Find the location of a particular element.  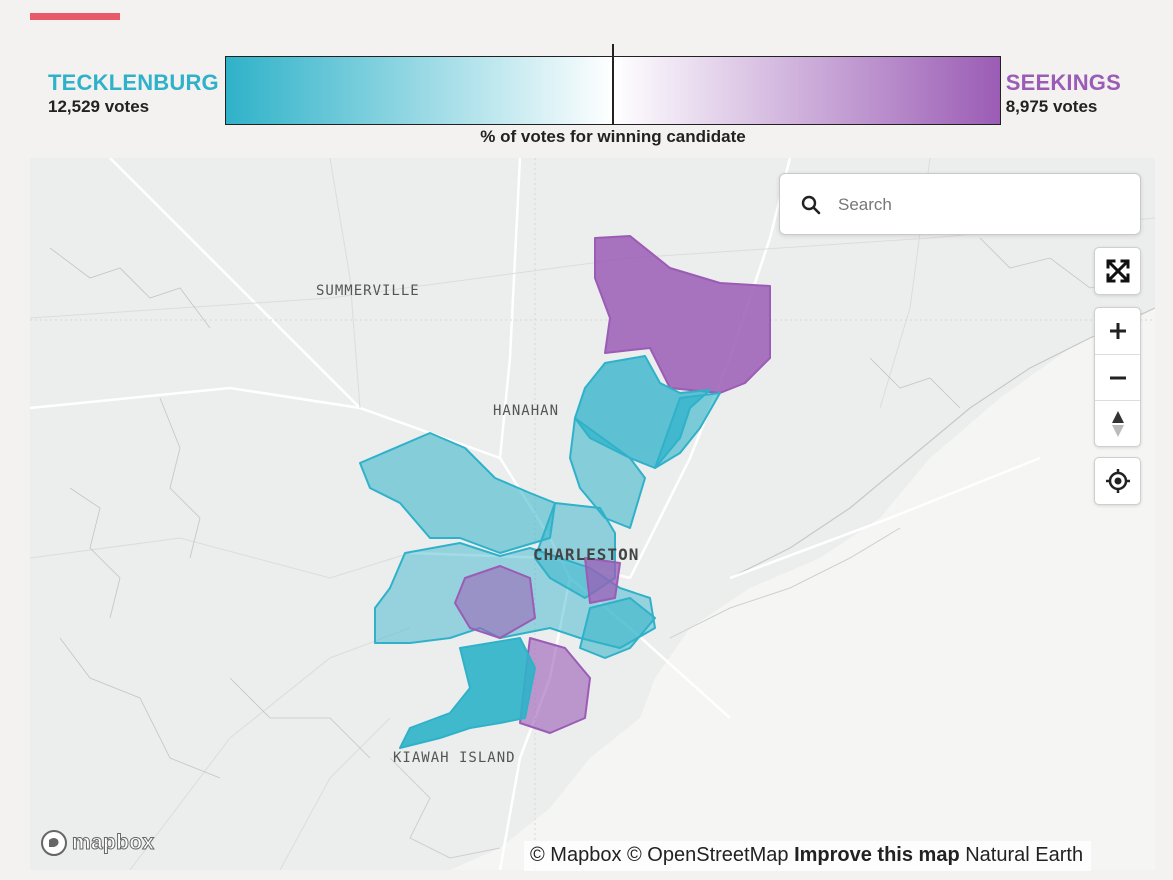

geolocate-icon is located at coordinates (1117, 481).